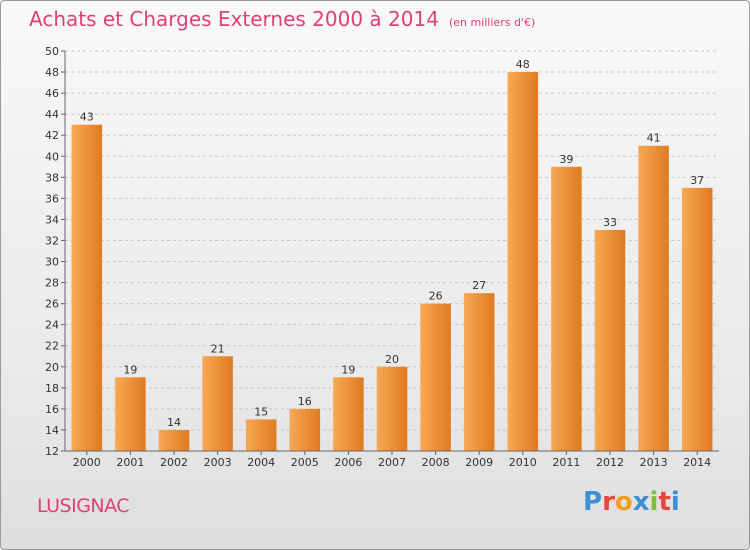 The width and height of the screenshot is (750, 550). Describe the element at coordinates (174, 422) in the screenshot. I see `data-label: 14` at that location.